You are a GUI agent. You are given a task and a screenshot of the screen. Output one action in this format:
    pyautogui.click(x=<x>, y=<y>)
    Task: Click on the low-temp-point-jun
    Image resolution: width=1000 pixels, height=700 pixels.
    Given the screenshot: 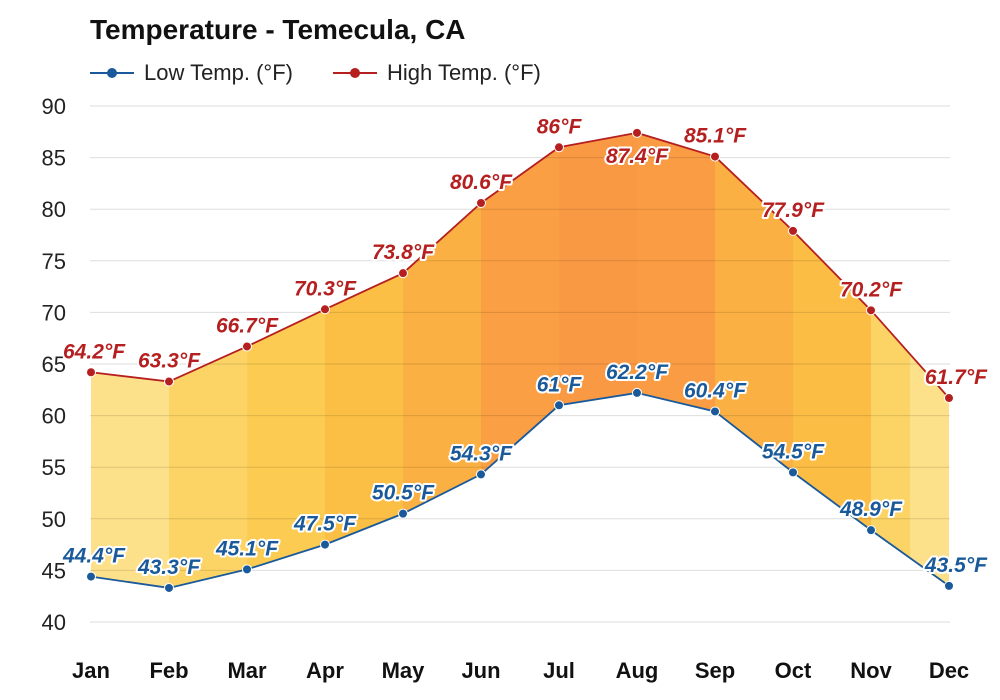 What is the action you would take?
    pyautogui.click(x=481, y=474)
    